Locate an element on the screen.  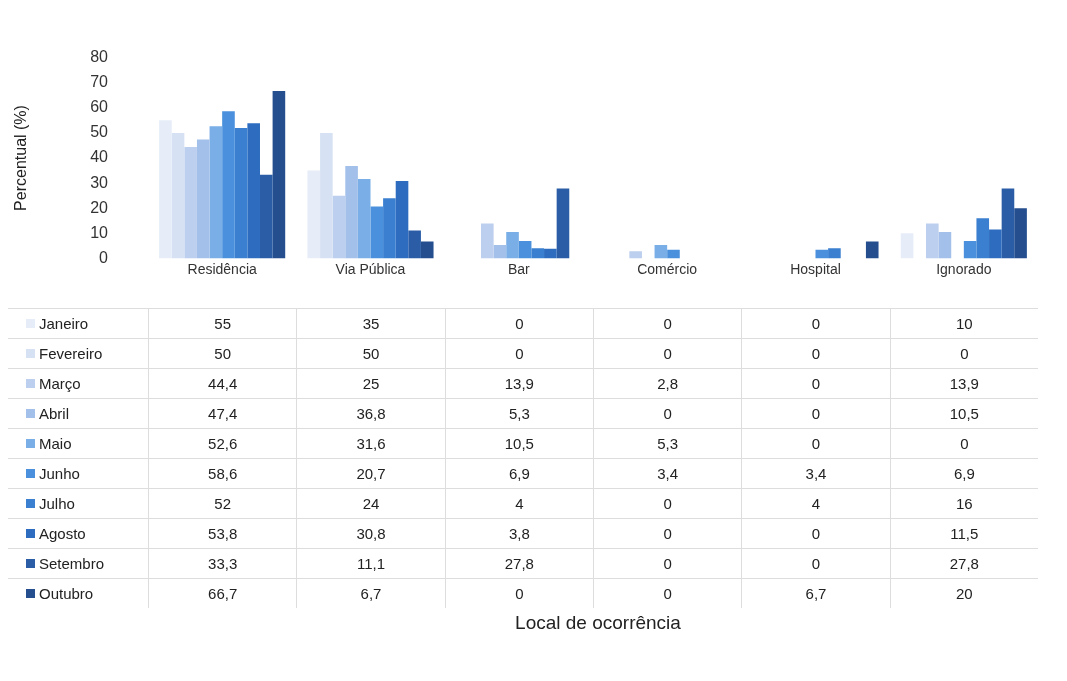
data-label: 35 is located at coordinates (370, 323).